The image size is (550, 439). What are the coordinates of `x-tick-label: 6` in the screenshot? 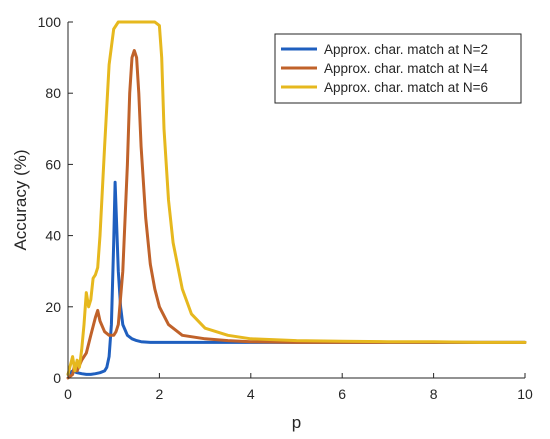 It's located at (342, 394).